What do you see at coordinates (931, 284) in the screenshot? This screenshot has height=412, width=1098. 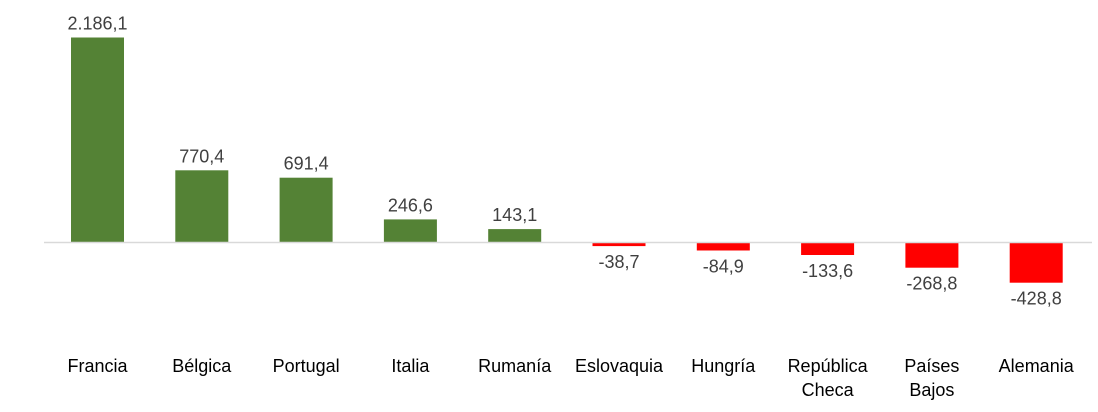 I see `value-label-8: -268,8` at bounding box center [931, 284].